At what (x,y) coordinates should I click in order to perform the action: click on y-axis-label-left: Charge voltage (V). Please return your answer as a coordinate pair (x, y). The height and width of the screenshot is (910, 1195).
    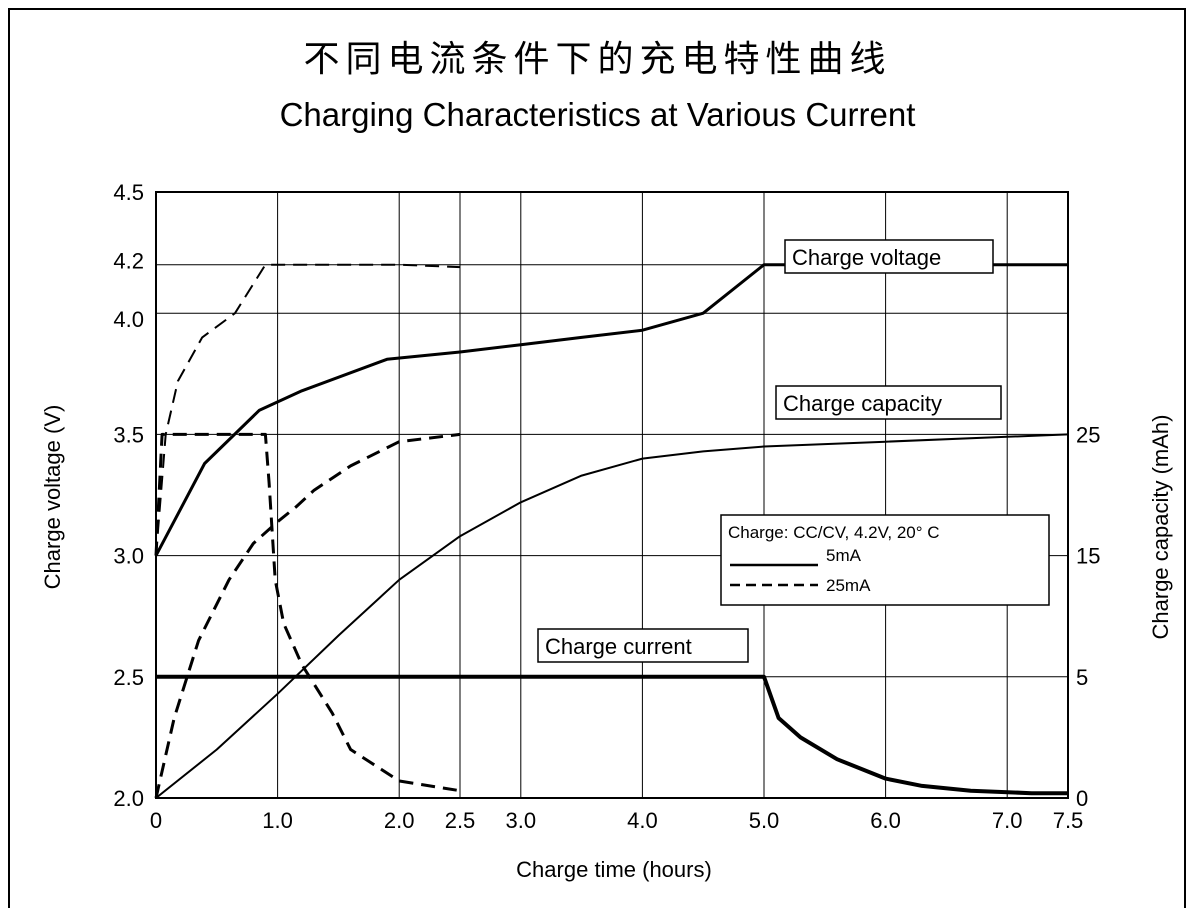
    Looking at the image, I should click on (52, 497).